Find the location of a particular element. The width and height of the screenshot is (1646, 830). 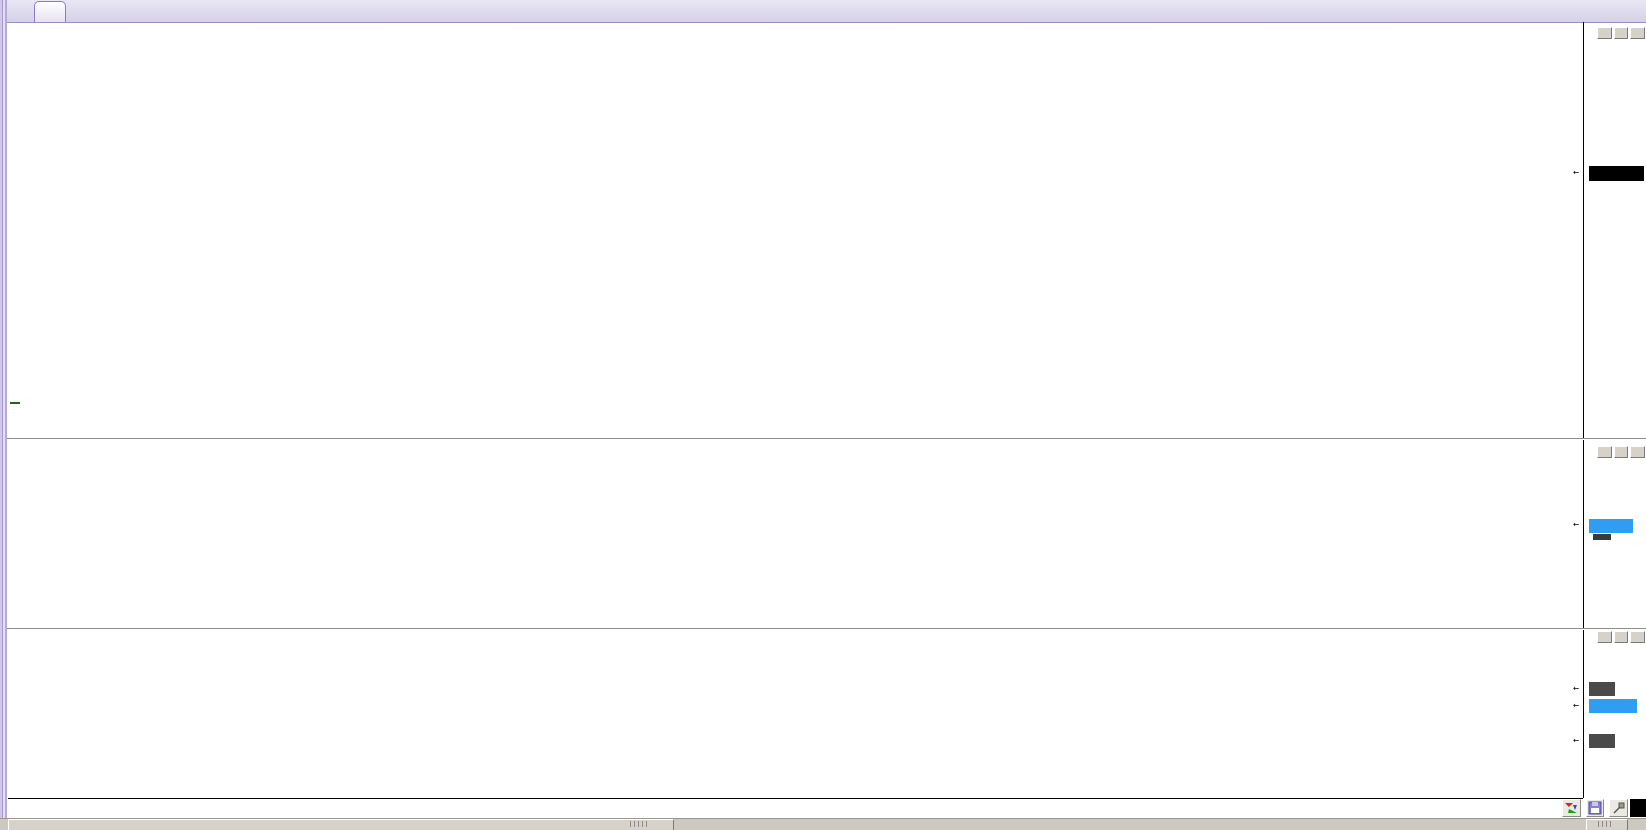

save-icon is located at coordinates (1595, 808).